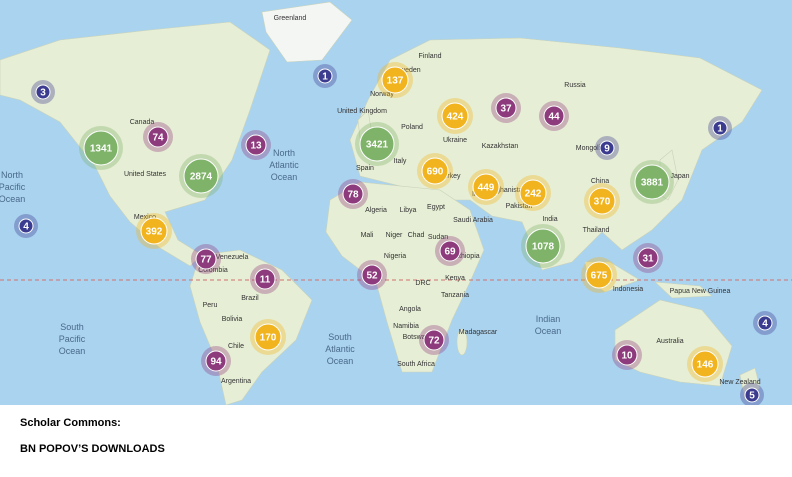 This screenshot has height=477, width=792. Describe the element at coordinates (412, 127) in the screenshot. I see `country-label: Poland` at that location.